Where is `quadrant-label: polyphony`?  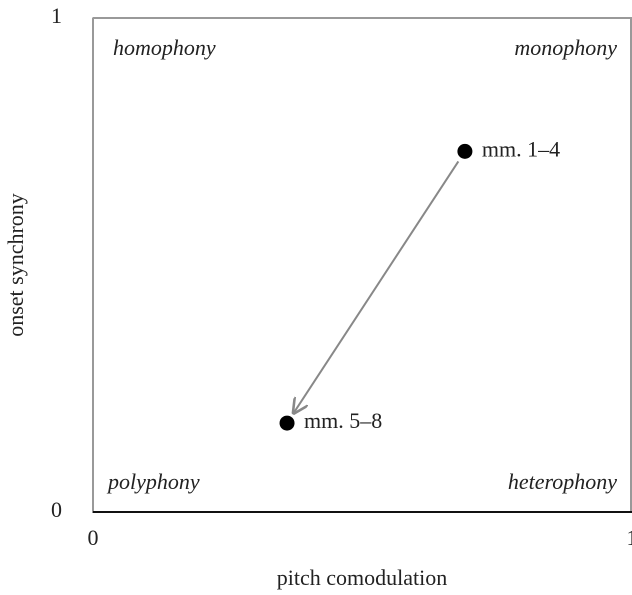
quadrant-label: polyphony is located at coordinates (153, 481).